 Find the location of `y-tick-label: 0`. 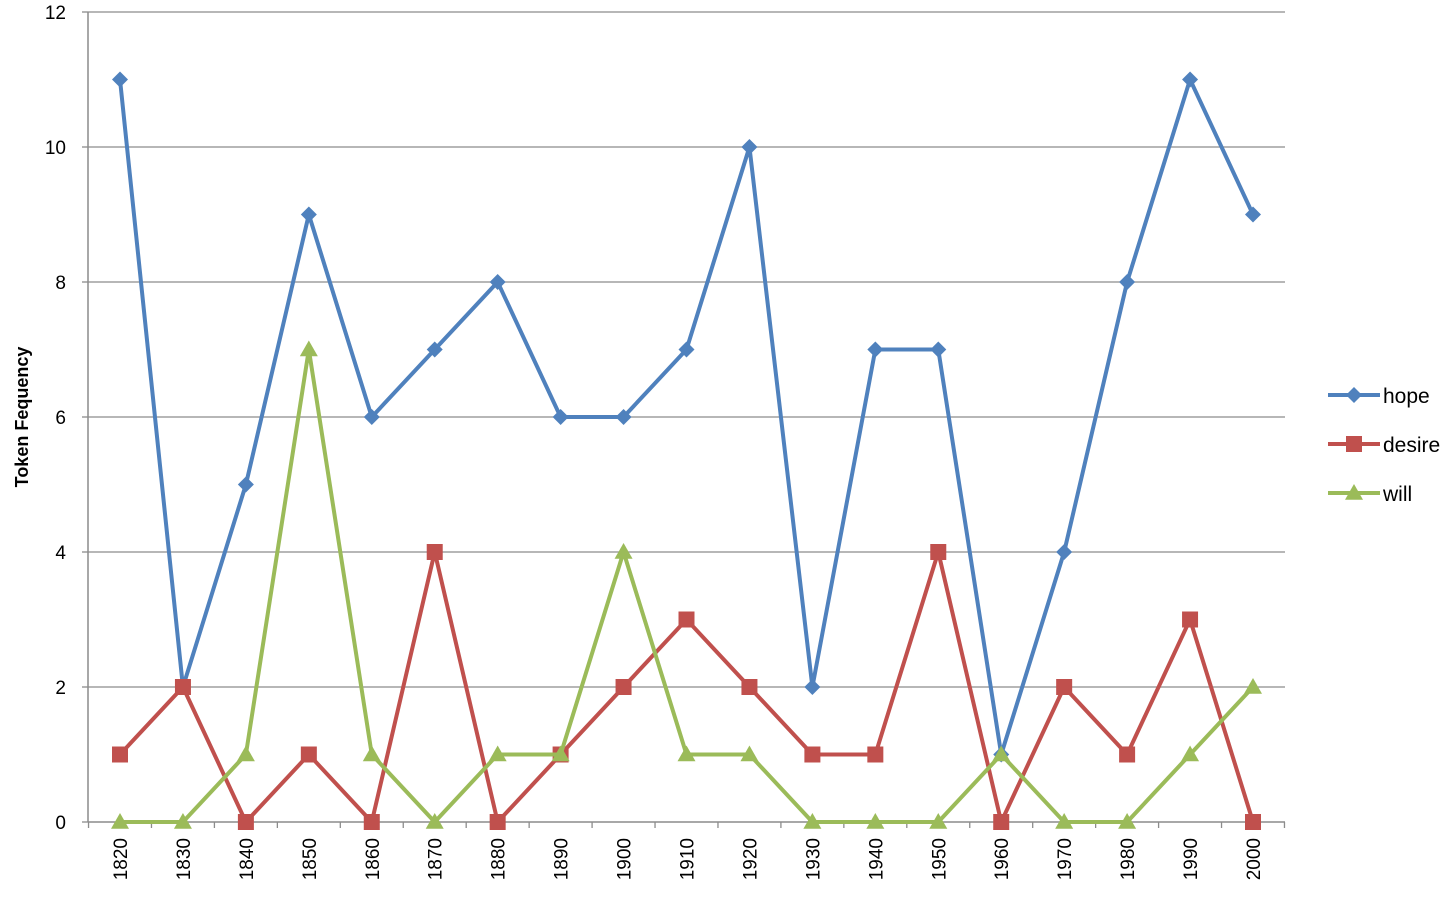

y-tick-label: 0 is located at coordinates (60, 823).